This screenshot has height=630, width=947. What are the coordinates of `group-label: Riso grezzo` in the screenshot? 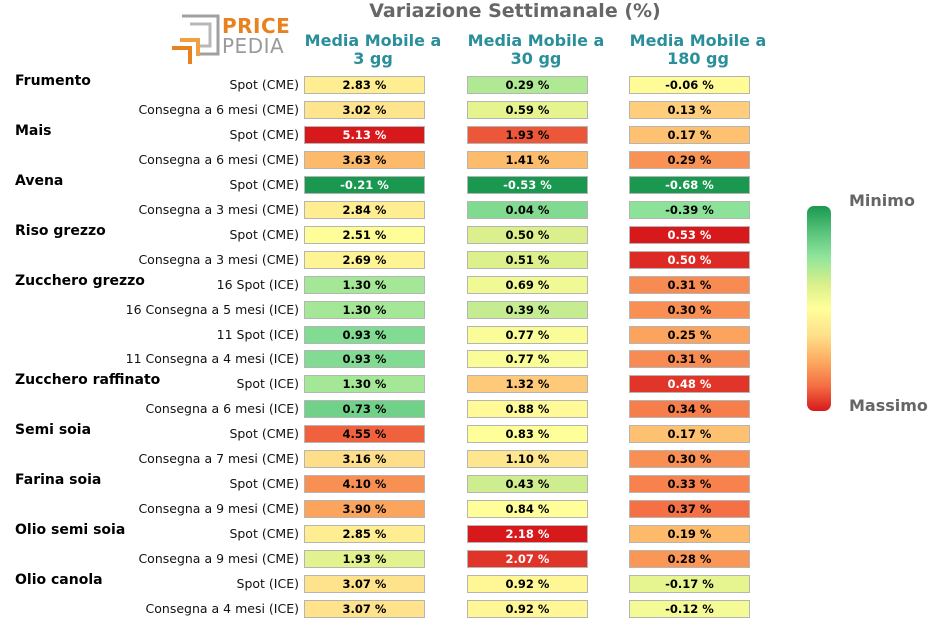 It's located at (60, 230).